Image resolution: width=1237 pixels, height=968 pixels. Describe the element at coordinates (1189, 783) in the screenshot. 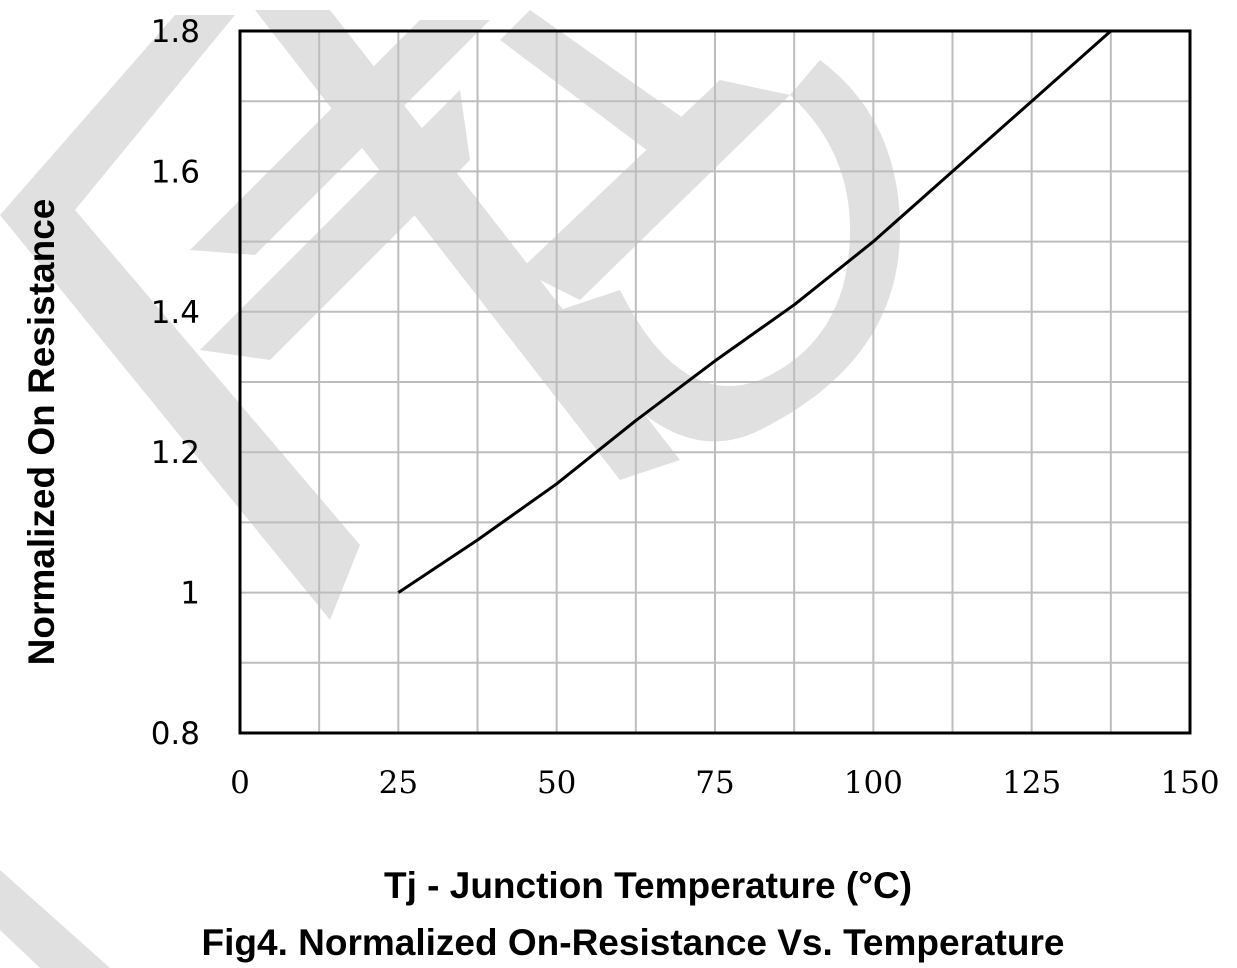

I see `x-tick-label: 150` at that location.